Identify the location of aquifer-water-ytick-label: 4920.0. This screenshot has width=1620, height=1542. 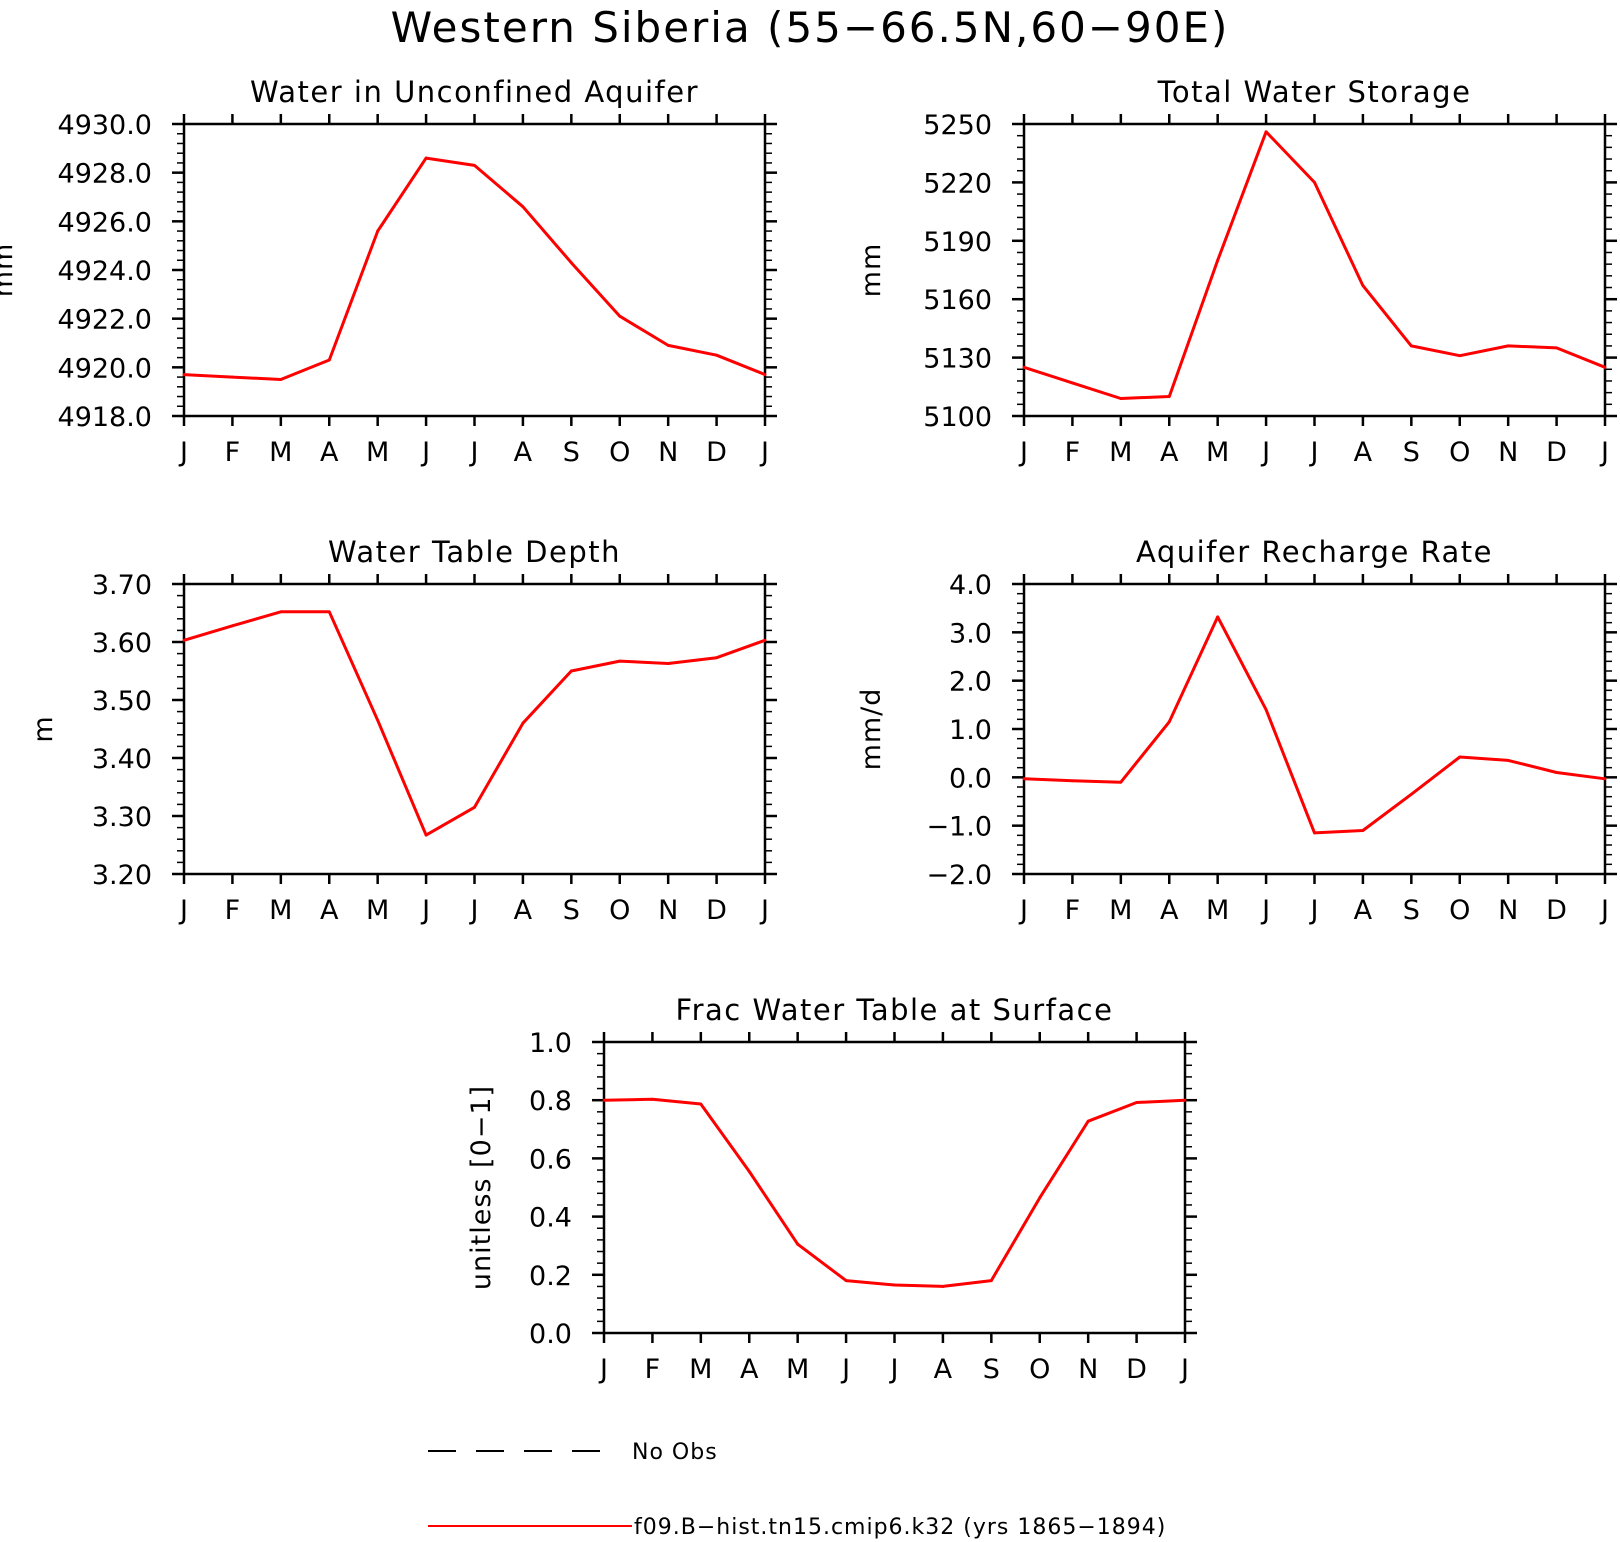
(105, 368).